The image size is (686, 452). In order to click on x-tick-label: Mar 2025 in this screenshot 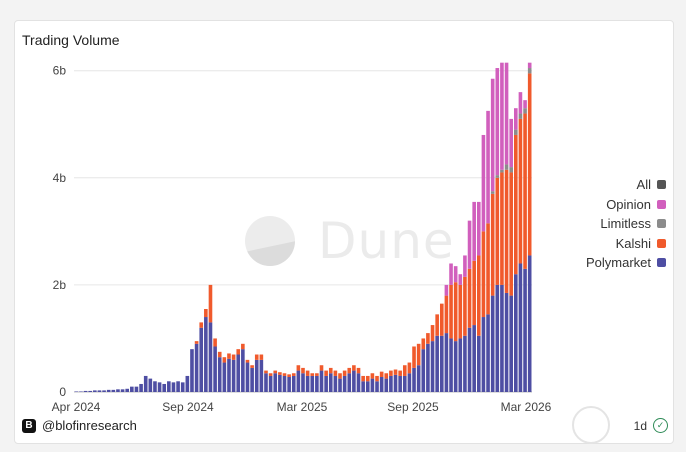, I will do `click(302, 407)`.